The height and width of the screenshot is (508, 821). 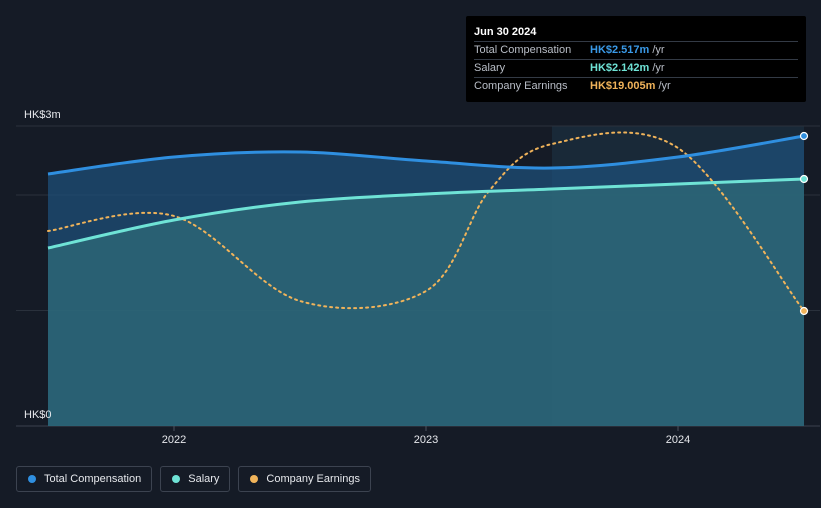 I want to click on x-tick-label: 2022, so click(x=174, y=440).